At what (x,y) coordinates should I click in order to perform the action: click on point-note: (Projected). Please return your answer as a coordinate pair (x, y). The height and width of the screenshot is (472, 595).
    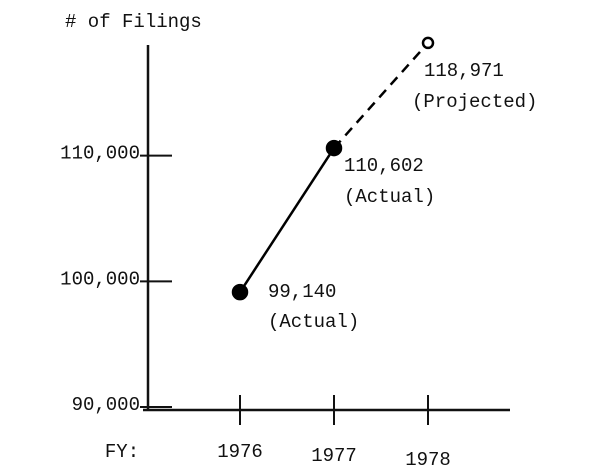
    Looking at the image, I should click on (474, 102).